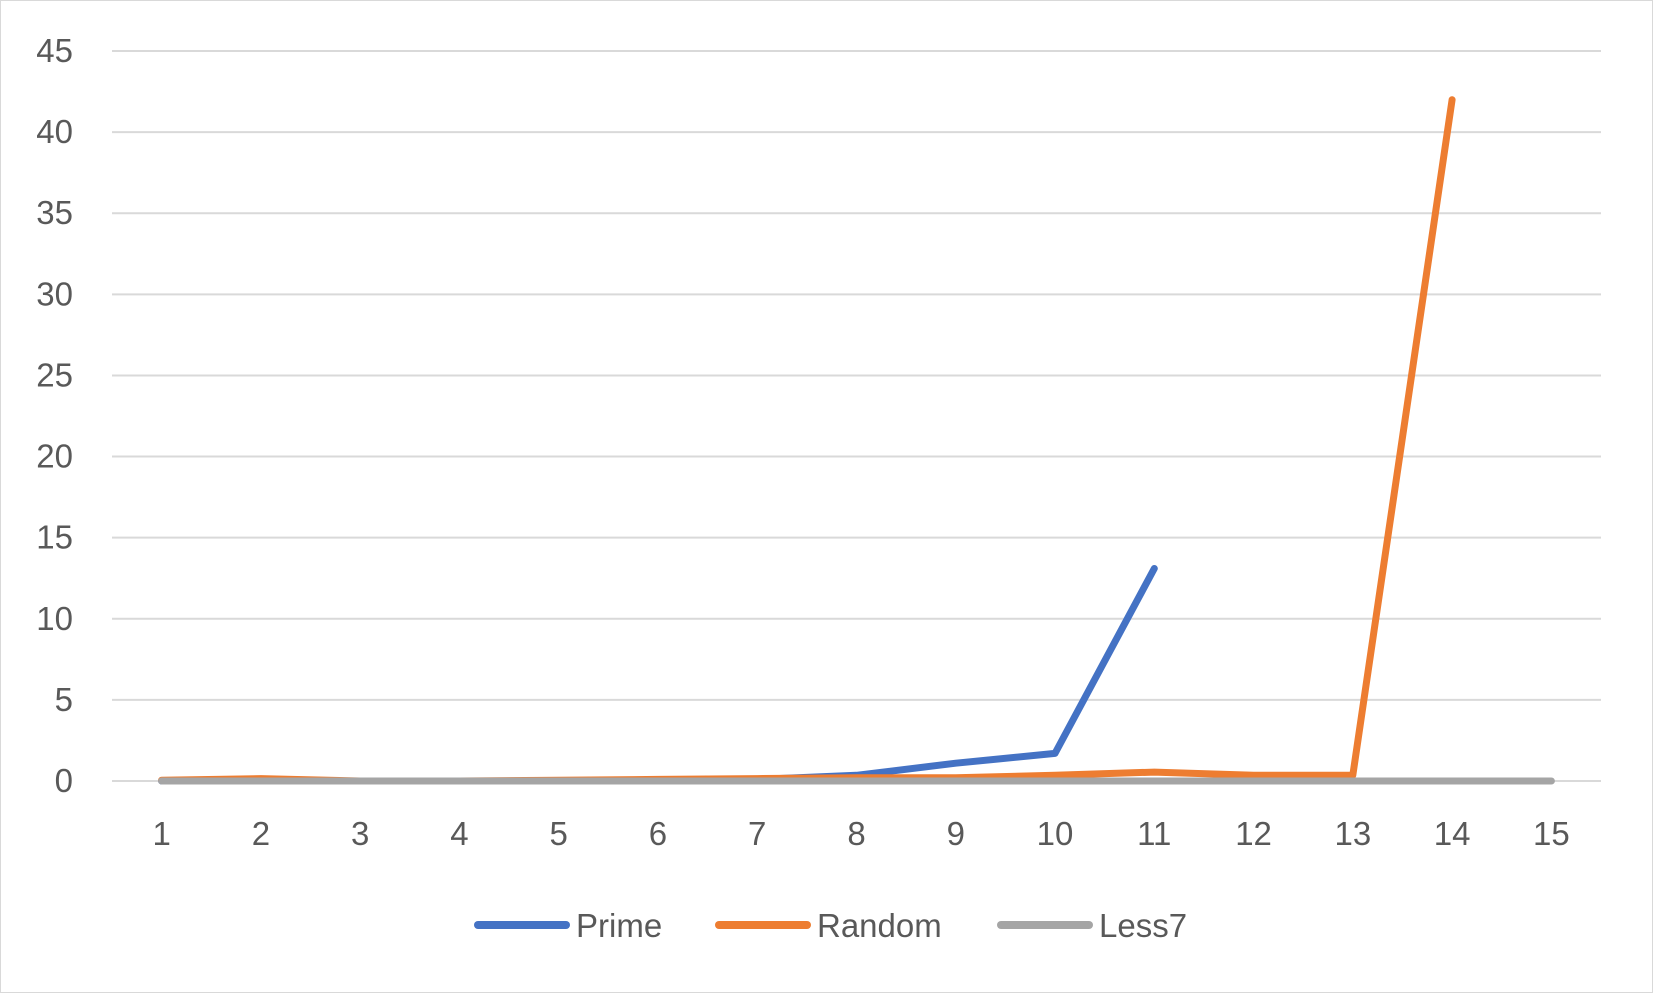  I want to click on legend: Prime Random Less7, so click(830, 925).